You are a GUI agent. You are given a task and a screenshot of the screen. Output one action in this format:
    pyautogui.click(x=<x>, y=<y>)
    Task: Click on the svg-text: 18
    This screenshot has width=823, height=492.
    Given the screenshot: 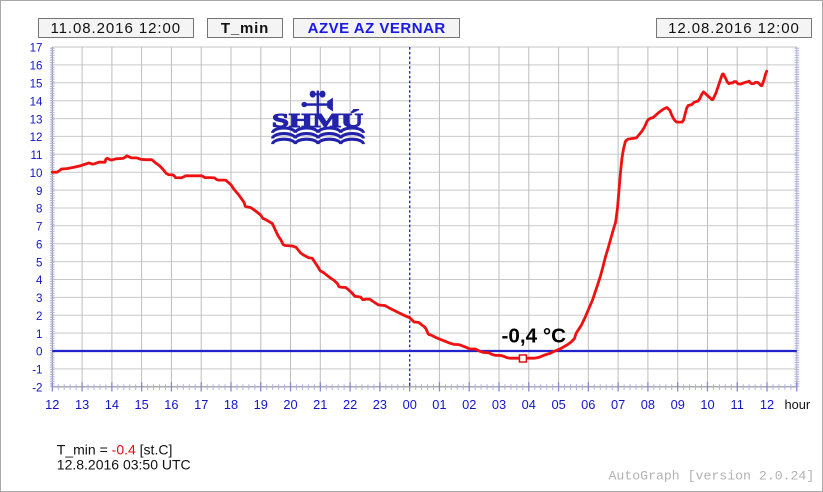 What is the action you would take?
    pyautogui.click(x=231, y=404)
    